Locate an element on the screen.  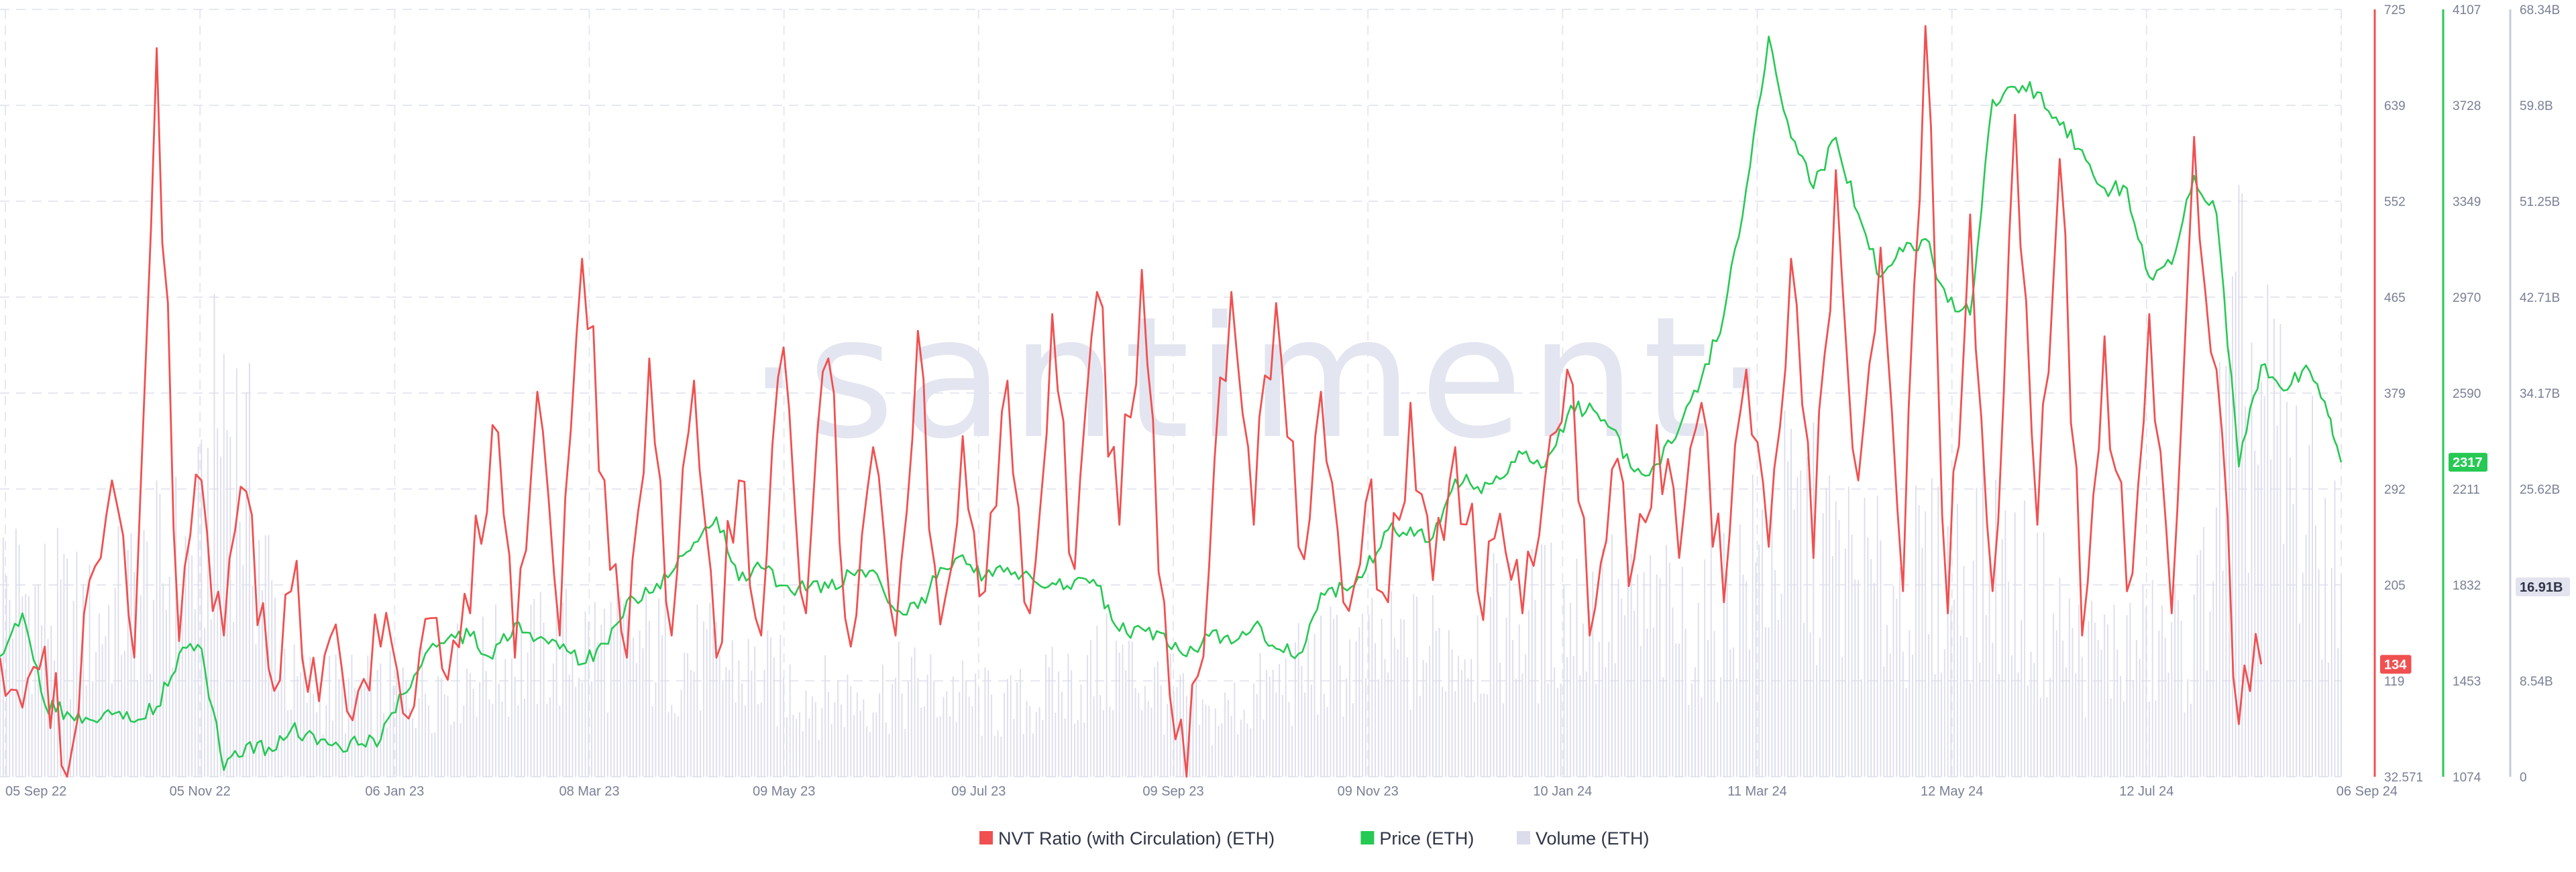
legend-label: Volume (ETH) is located at coordinates (1593, 839).